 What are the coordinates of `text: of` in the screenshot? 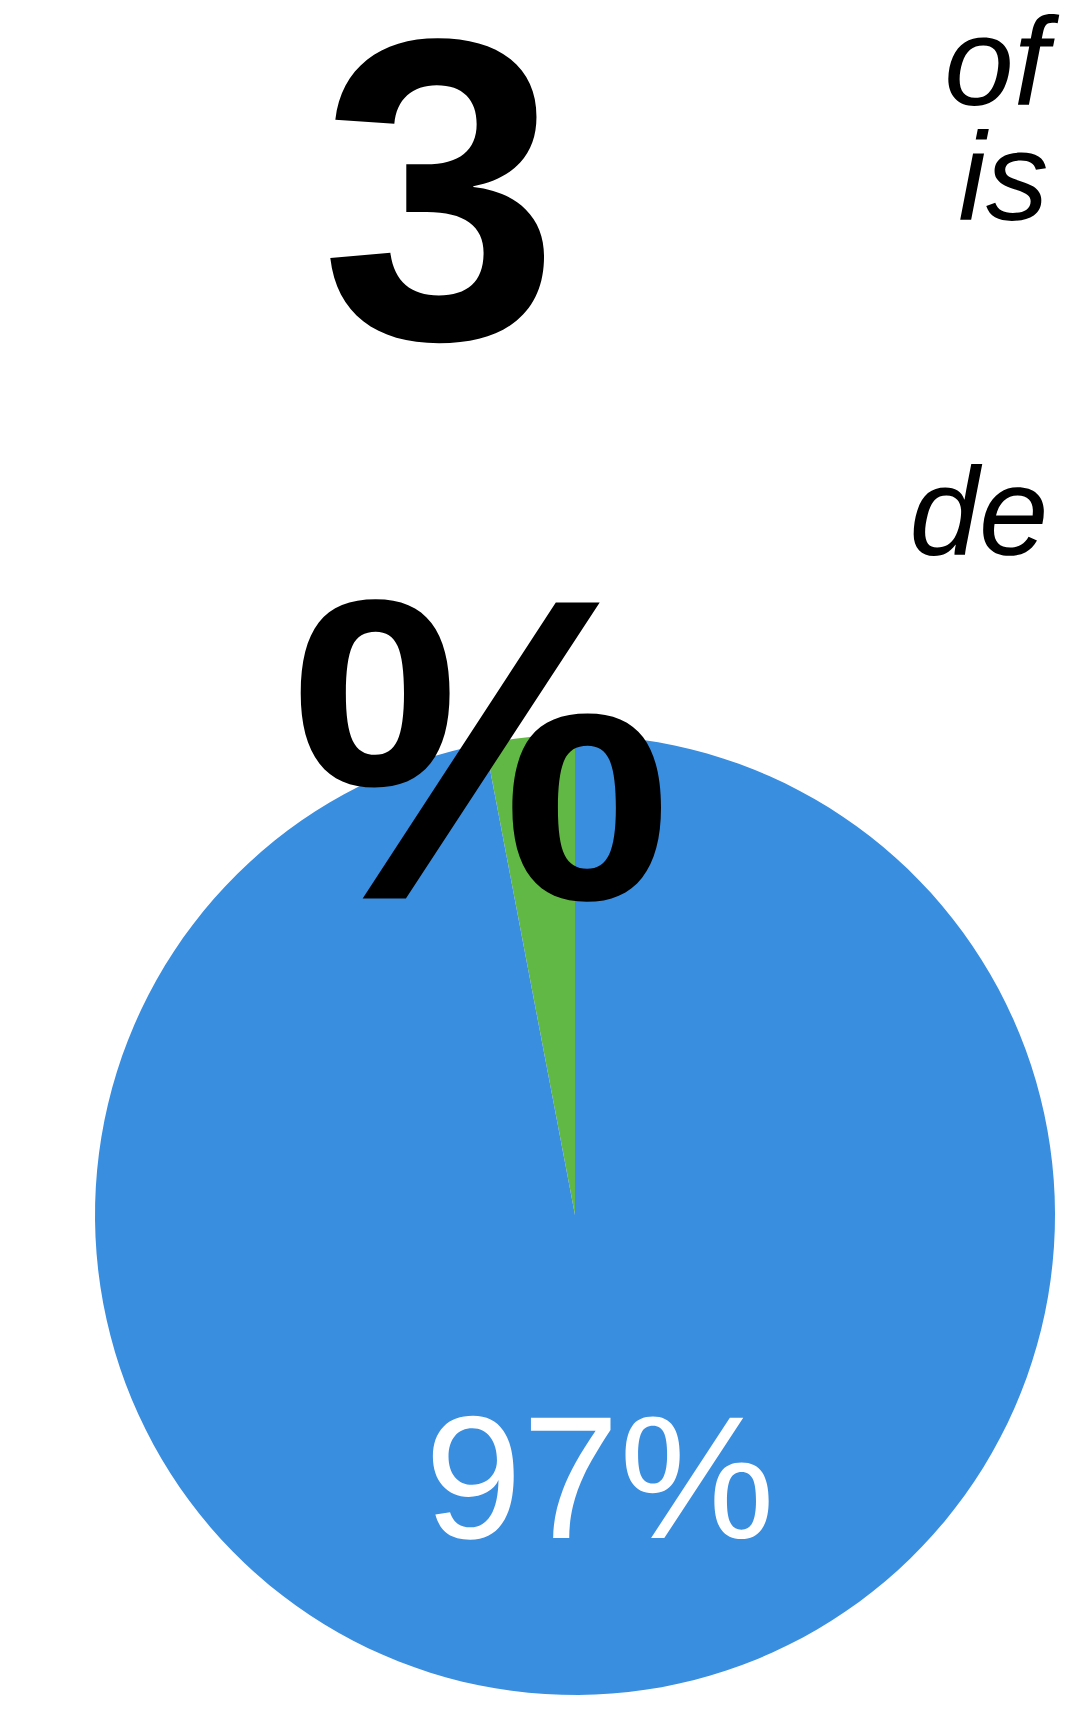 It's located at (1004, 60).